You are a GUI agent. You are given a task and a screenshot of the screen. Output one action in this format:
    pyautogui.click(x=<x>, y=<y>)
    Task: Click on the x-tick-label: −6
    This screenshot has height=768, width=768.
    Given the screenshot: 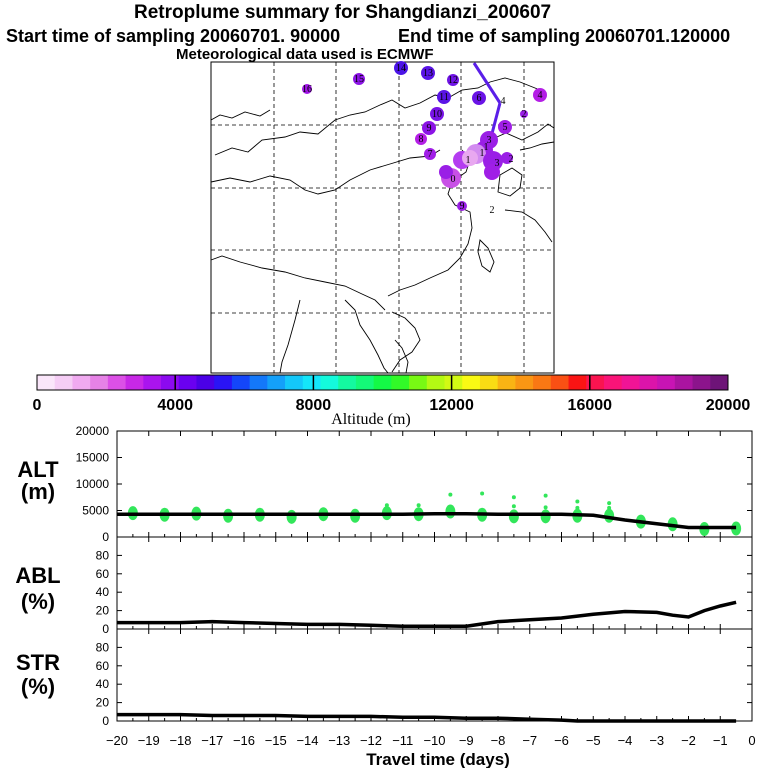 What is the action you would take?
    pyautogui.click(x=561, y=740)
    